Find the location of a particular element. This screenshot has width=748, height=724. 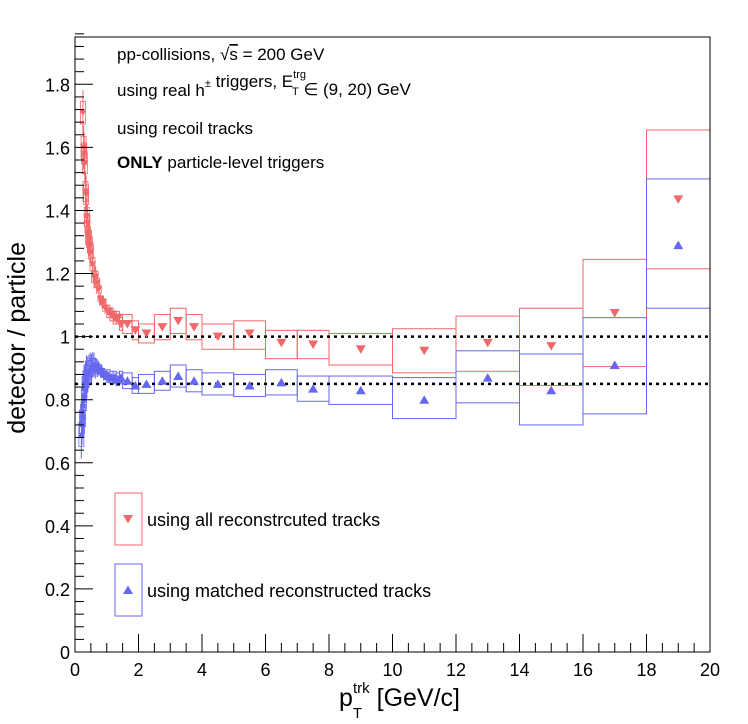

reference-lines is located at coordinates (392, 360).